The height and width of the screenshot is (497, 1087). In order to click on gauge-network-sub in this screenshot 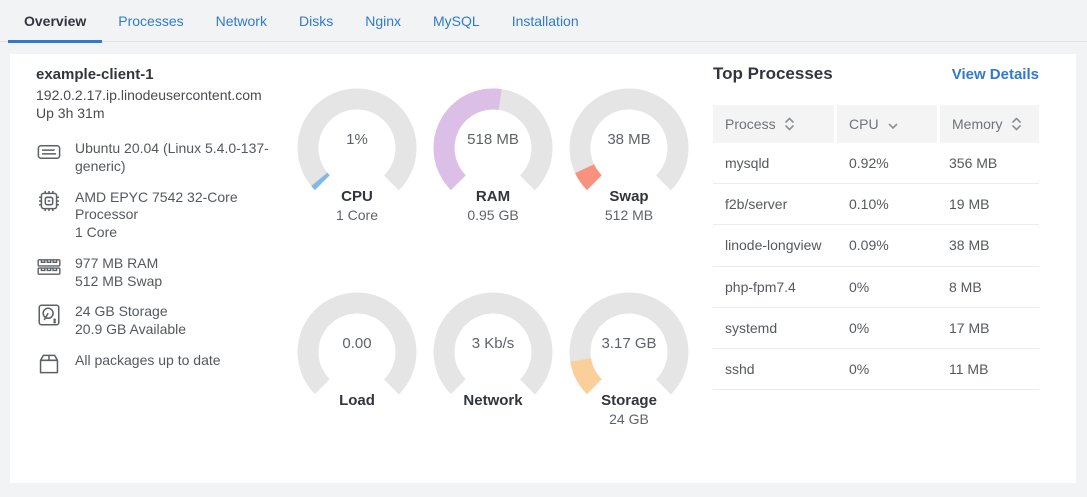, I will do `click(493, 419)`.